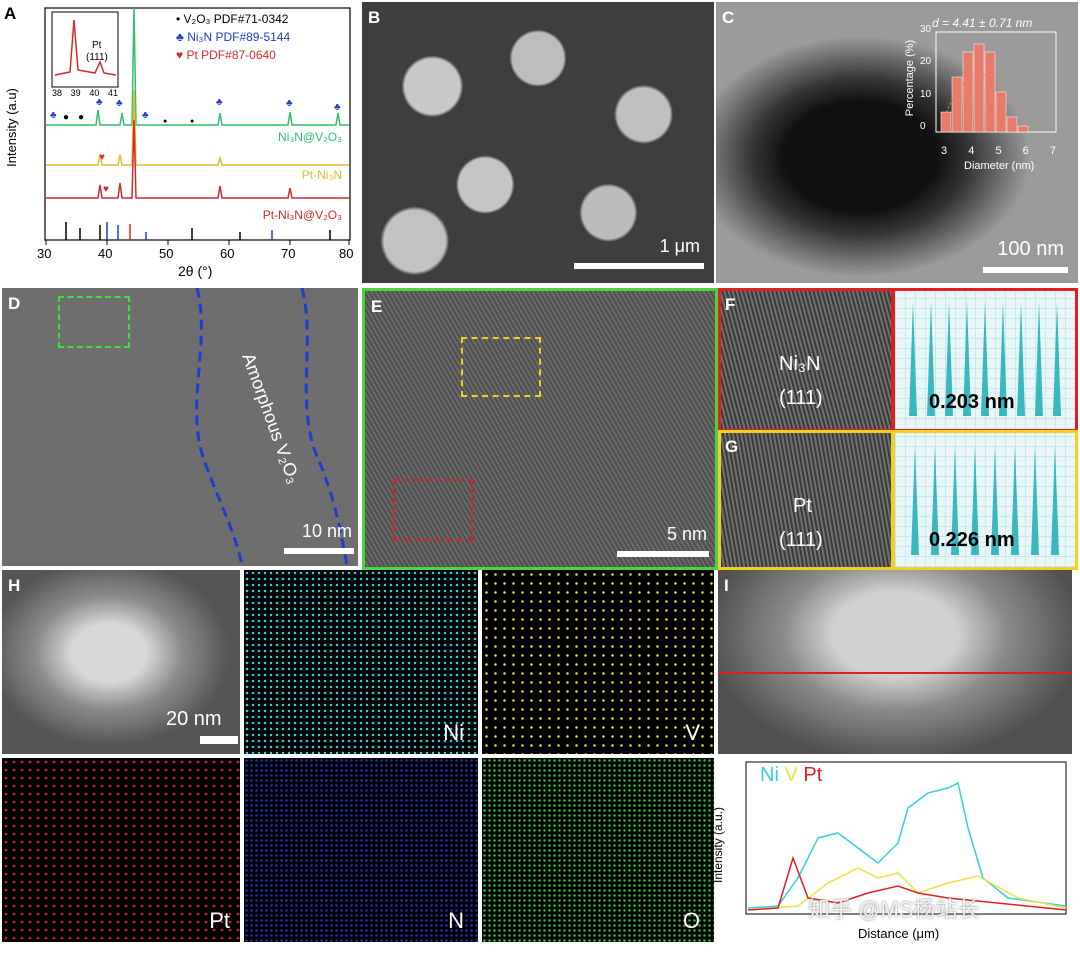 Image resolution: width=1080 pixels, height=958 pixels. Describe the element at coordinates (806, 360) in the screenshot. I see `panel-f-lattice: F Ni₃N (111)` at that location.